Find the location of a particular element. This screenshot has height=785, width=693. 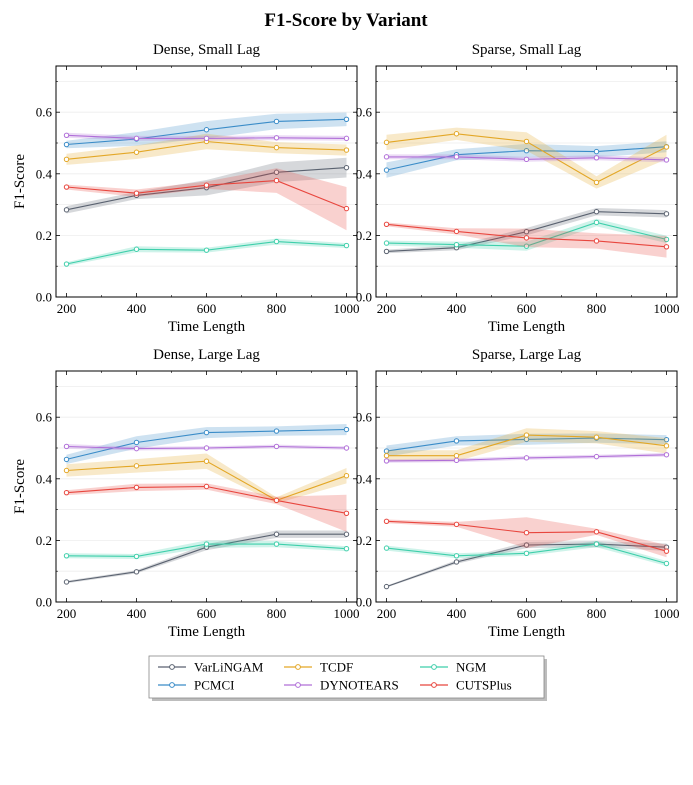

y-tick-label: 0.6 is located at coordinates (364, 112).